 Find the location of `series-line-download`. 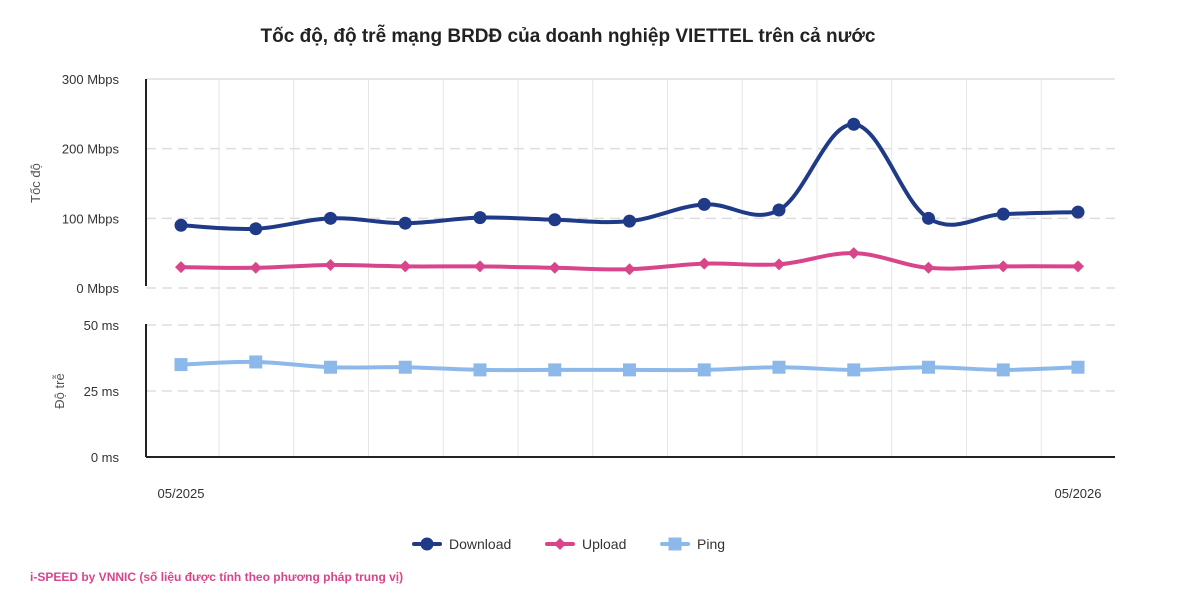

series-line-download is located at coordinates (629, 177).